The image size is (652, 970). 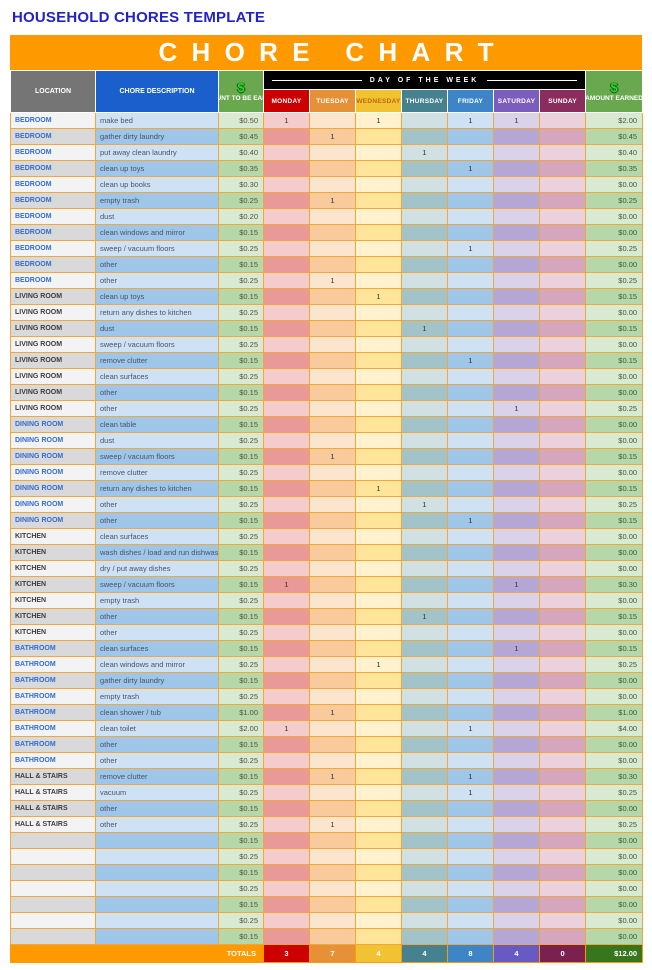 What do you see at coordinates (157, 904) in the screenshot?
I see `chore-cell` at bounding box center [157, 904].